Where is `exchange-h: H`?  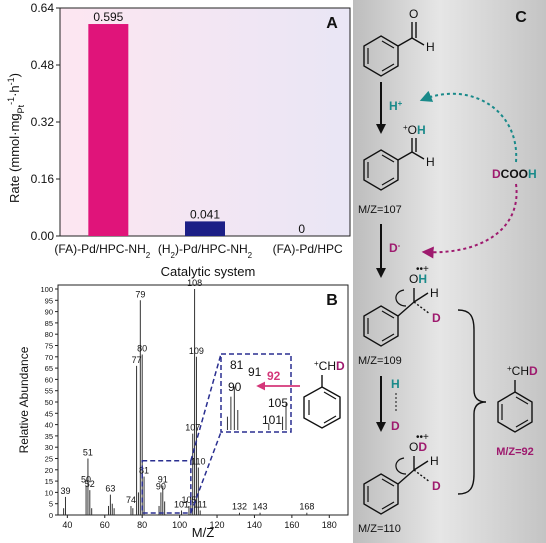
exchange-h: H is located at coordinates (395, 384).